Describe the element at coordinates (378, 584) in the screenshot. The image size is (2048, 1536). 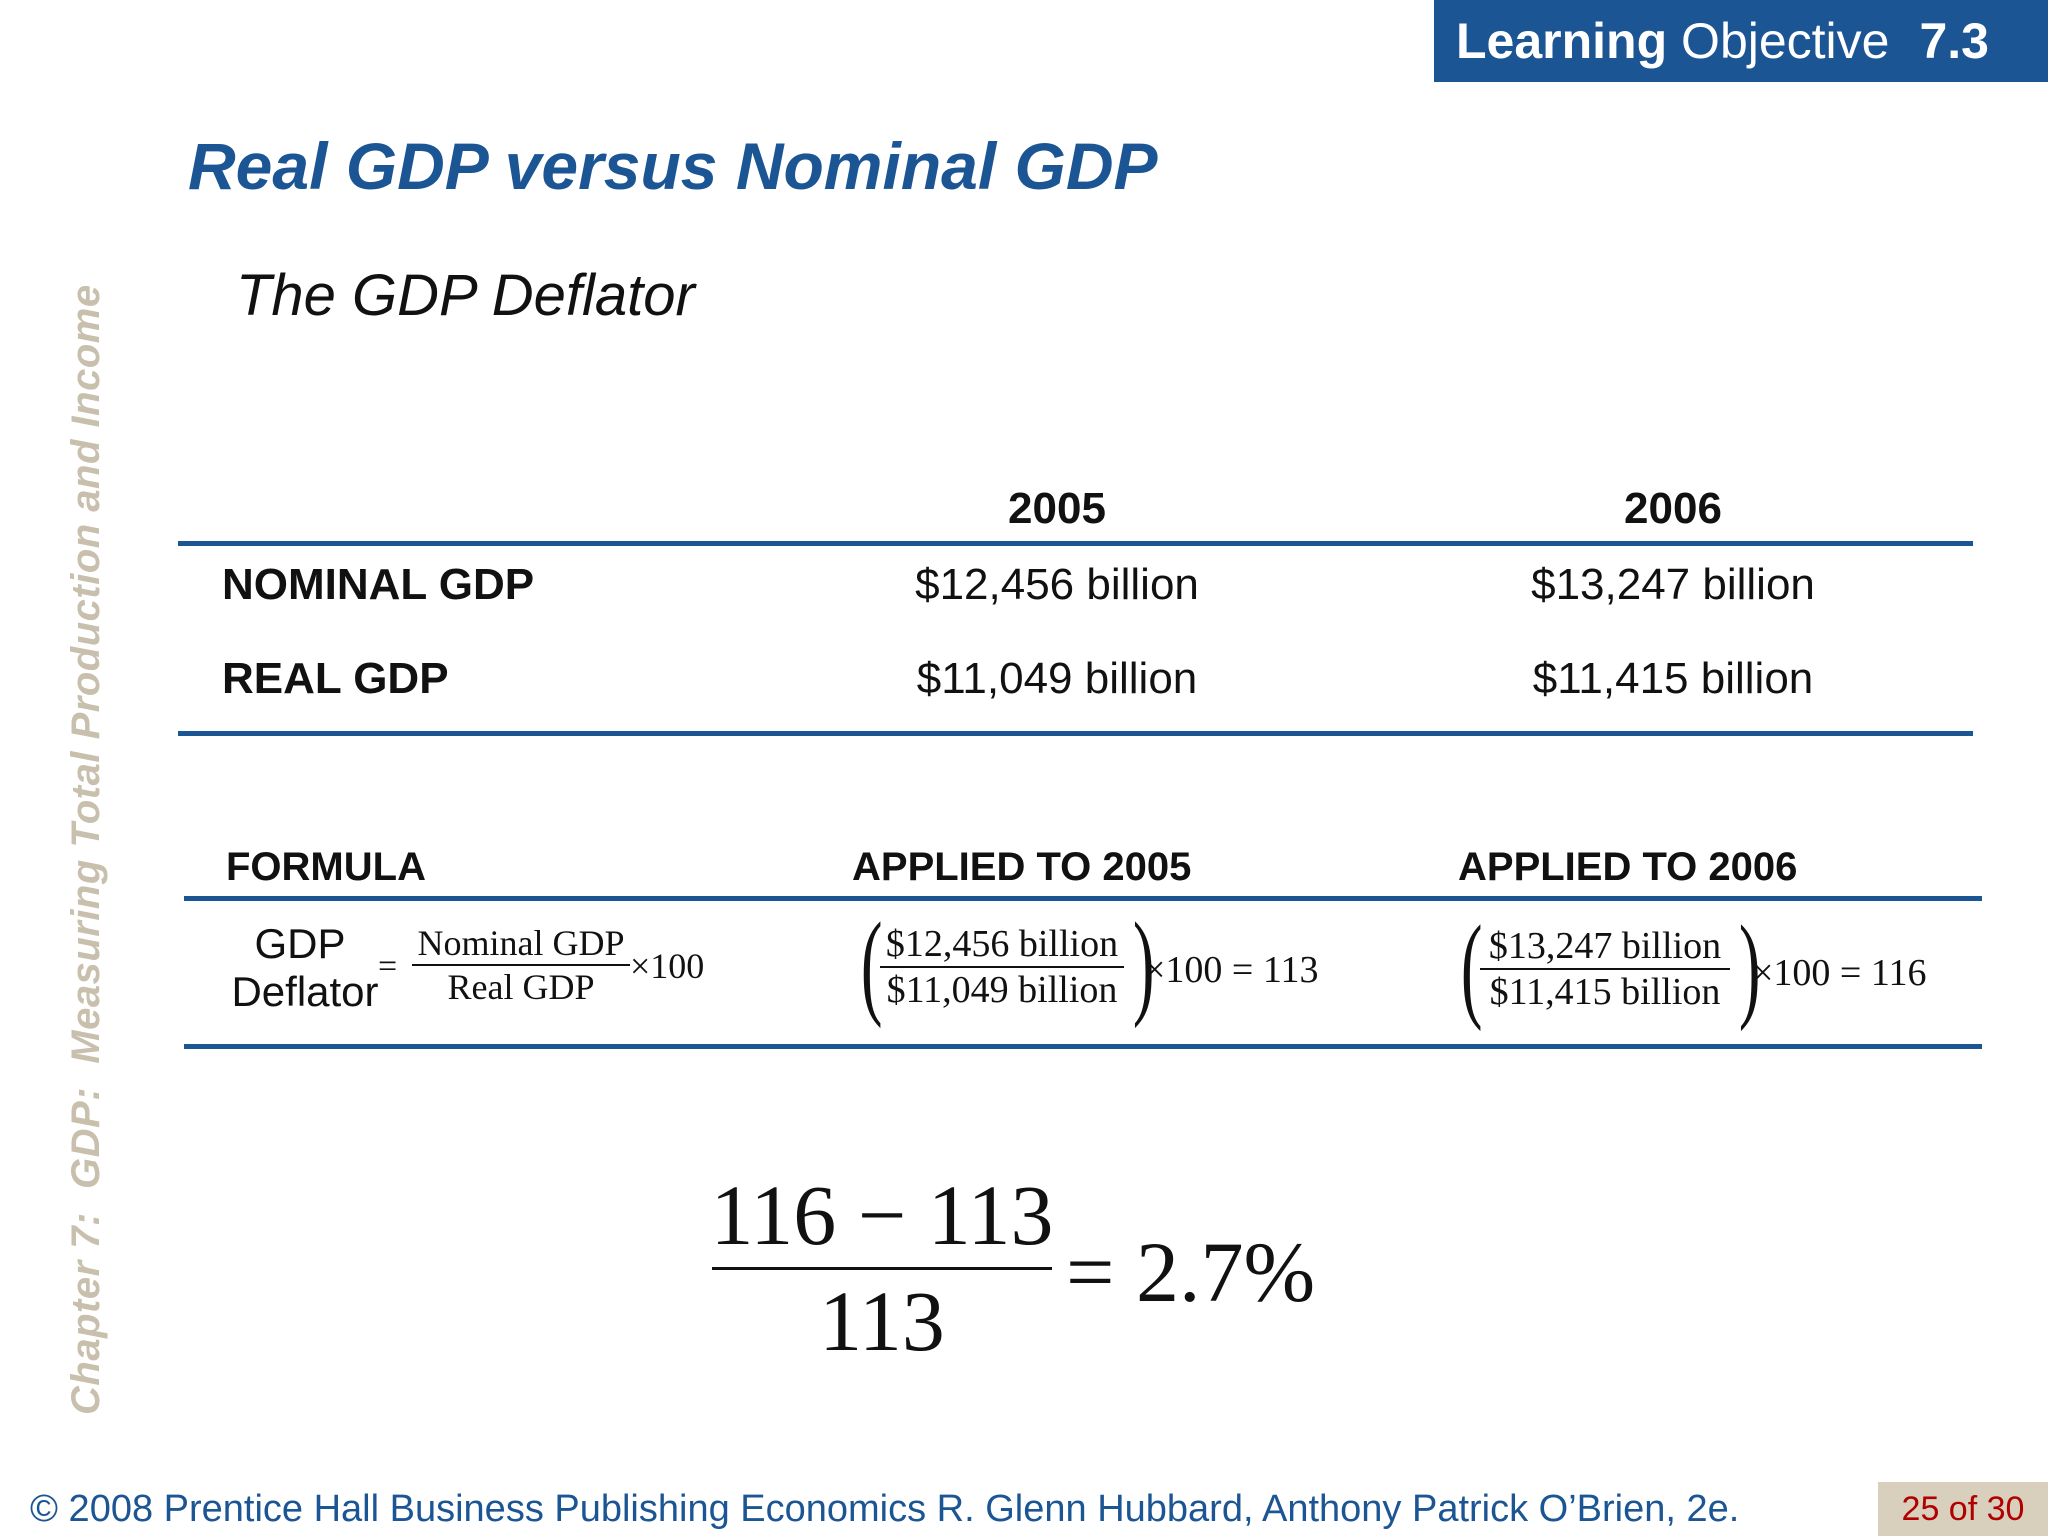
I see `row-label-nominal-gdp: NOMINAL GDP` at that location.